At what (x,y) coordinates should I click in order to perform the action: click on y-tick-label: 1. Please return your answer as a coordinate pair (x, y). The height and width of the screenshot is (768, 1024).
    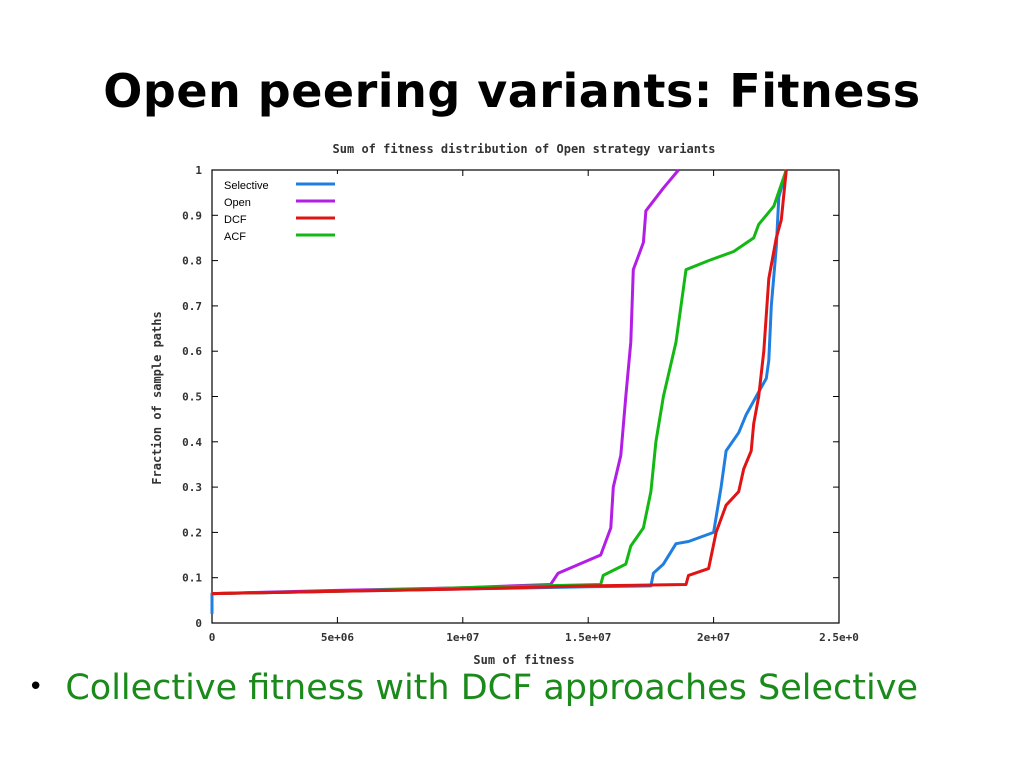
    Looking at the image, I should click on (198, 170).